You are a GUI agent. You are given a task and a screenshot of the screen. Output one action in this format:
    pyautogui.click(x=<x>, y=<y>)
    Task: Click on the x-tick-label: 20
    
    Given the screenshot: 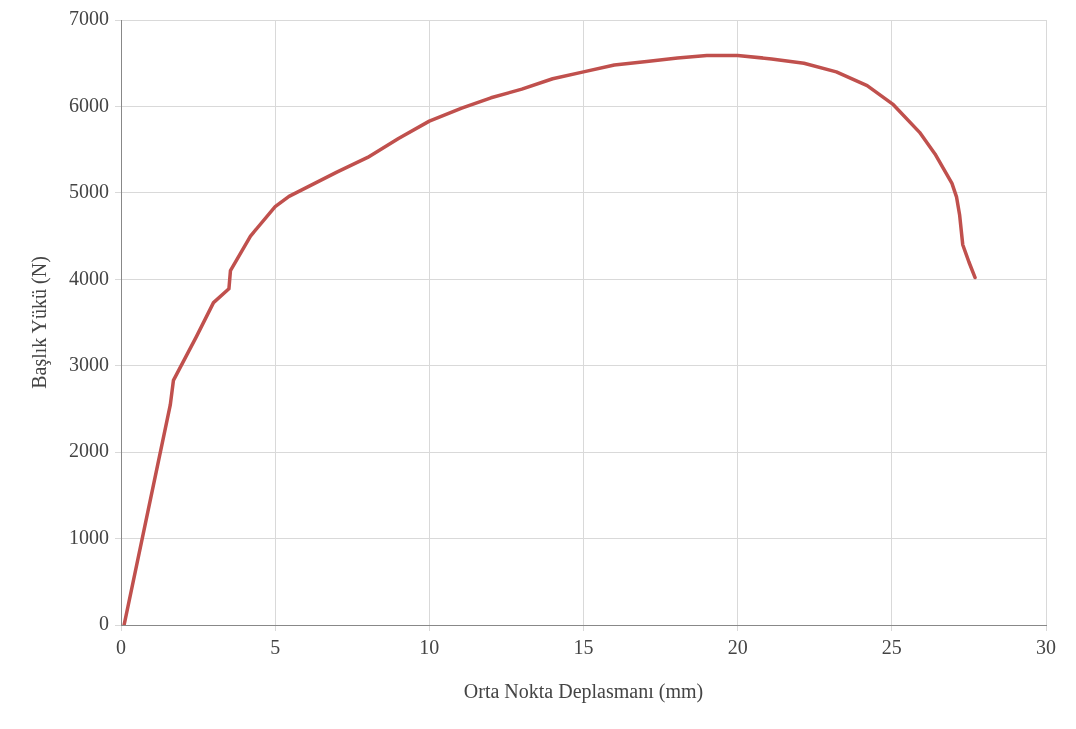 What is the action you would take?
    pyautogui.click(x=737, y=647)
    